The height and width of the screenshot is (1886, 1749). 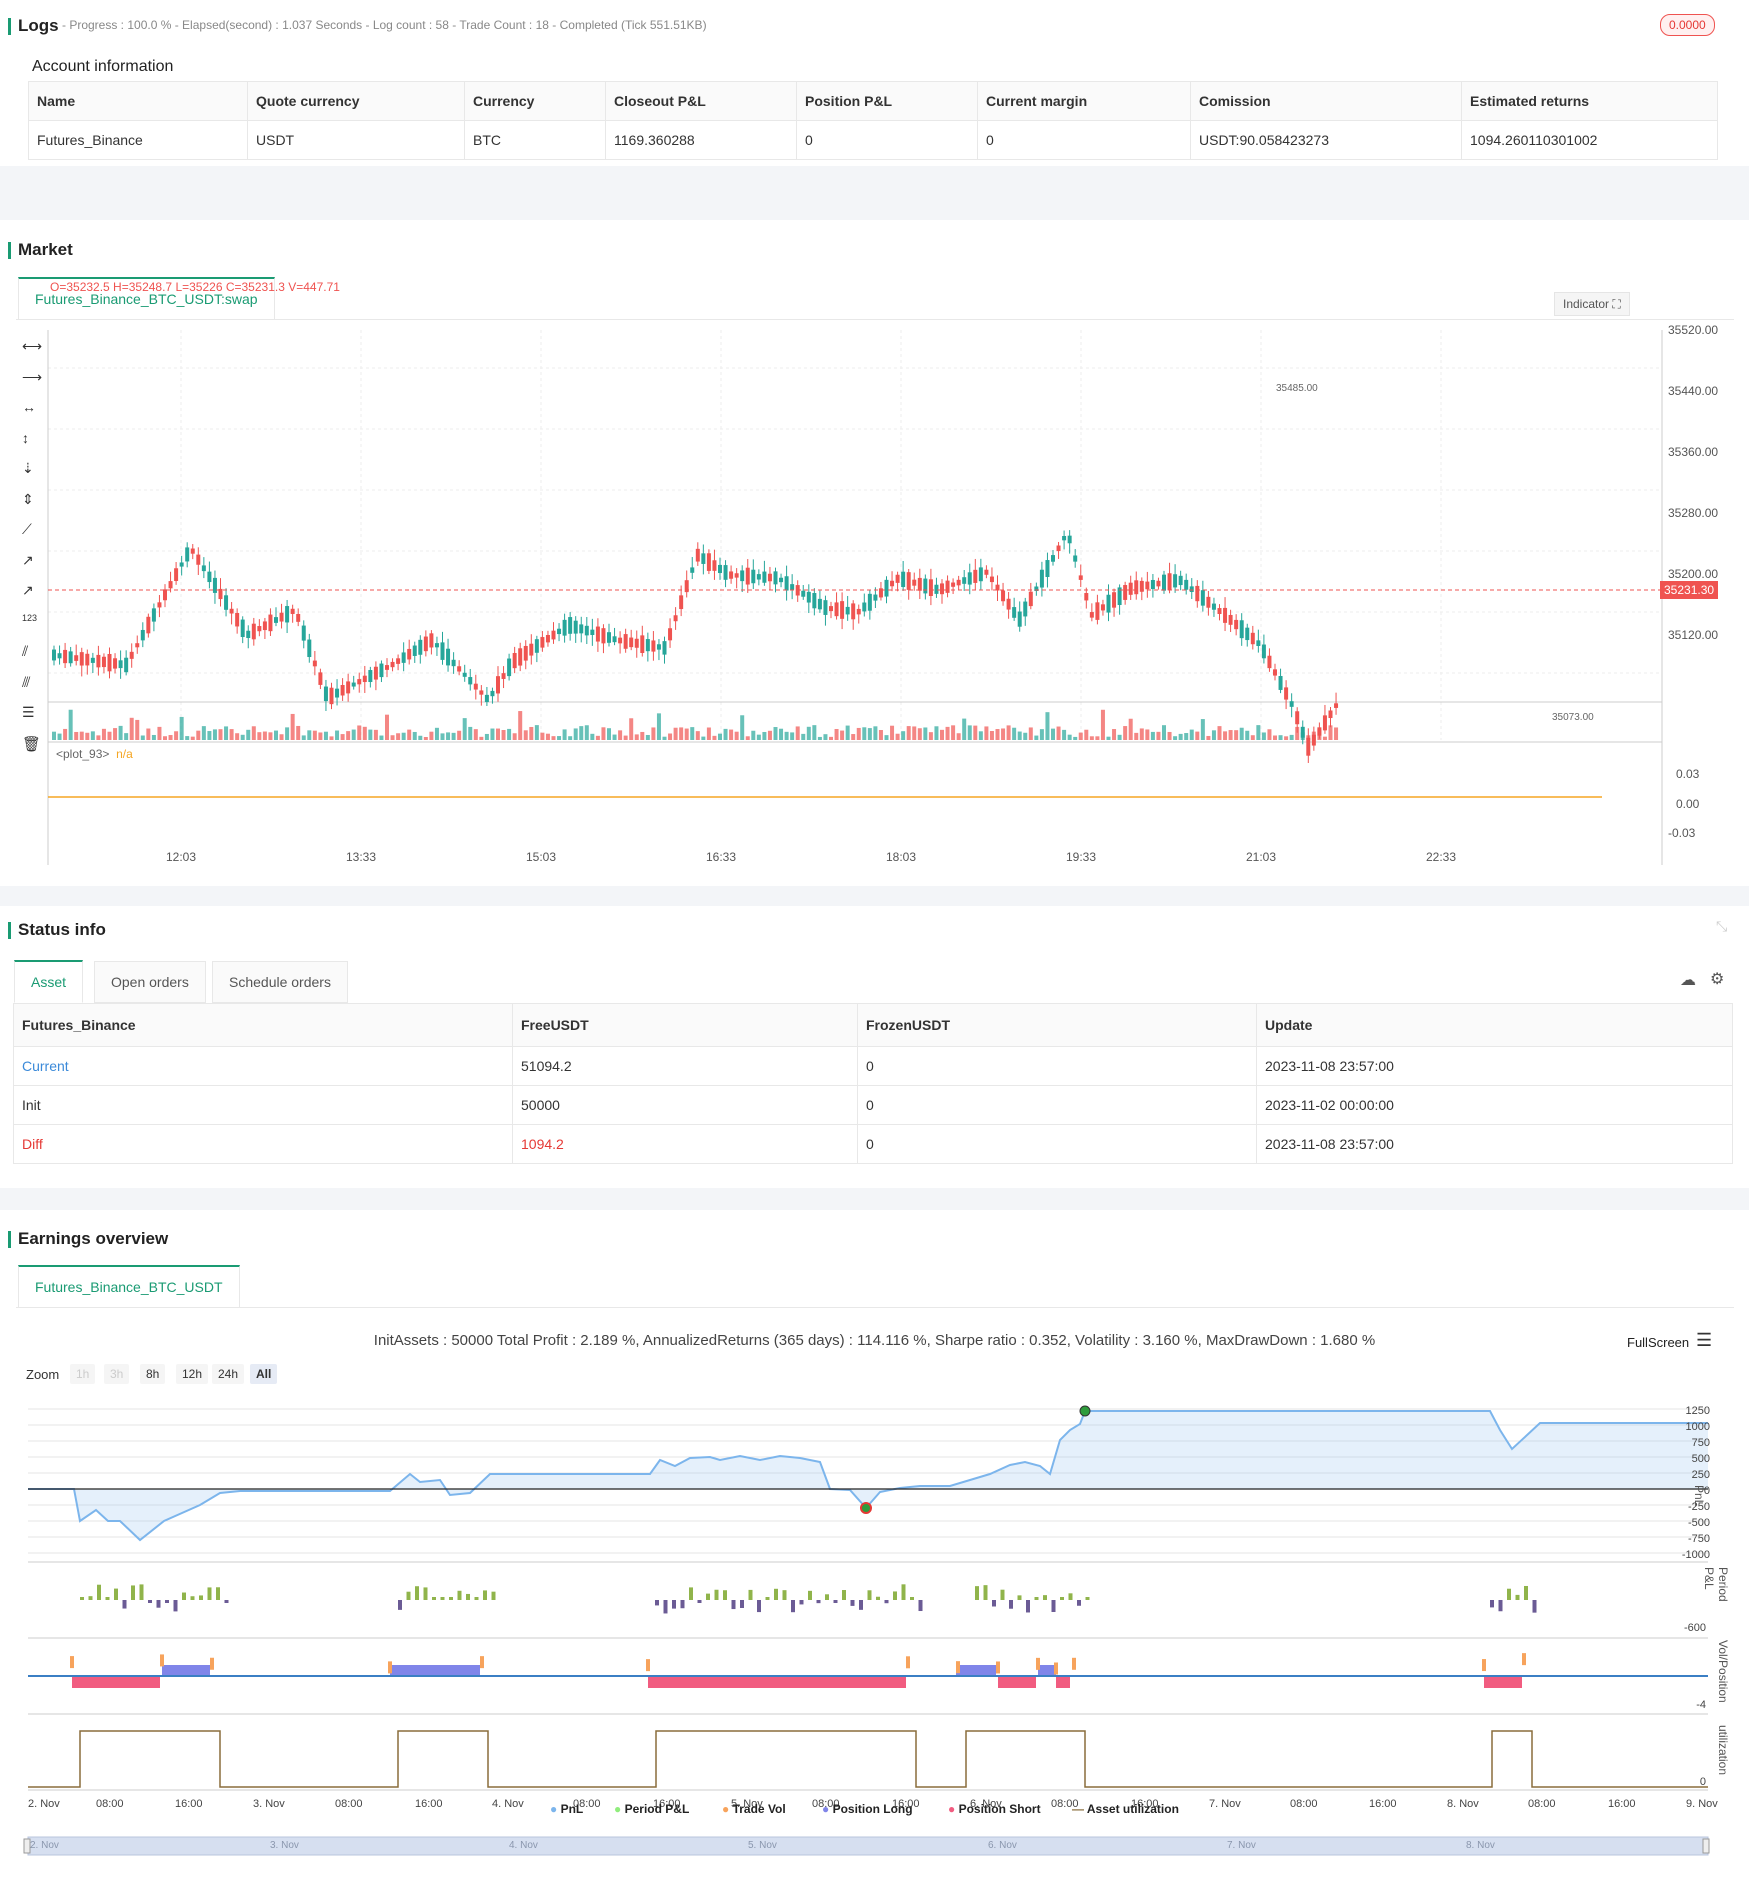 What do you see at coordinates (25, 651) in the screenshot?
I see `parallel-channel-tool-icon: ⫽` at bounding box center [25, 651].